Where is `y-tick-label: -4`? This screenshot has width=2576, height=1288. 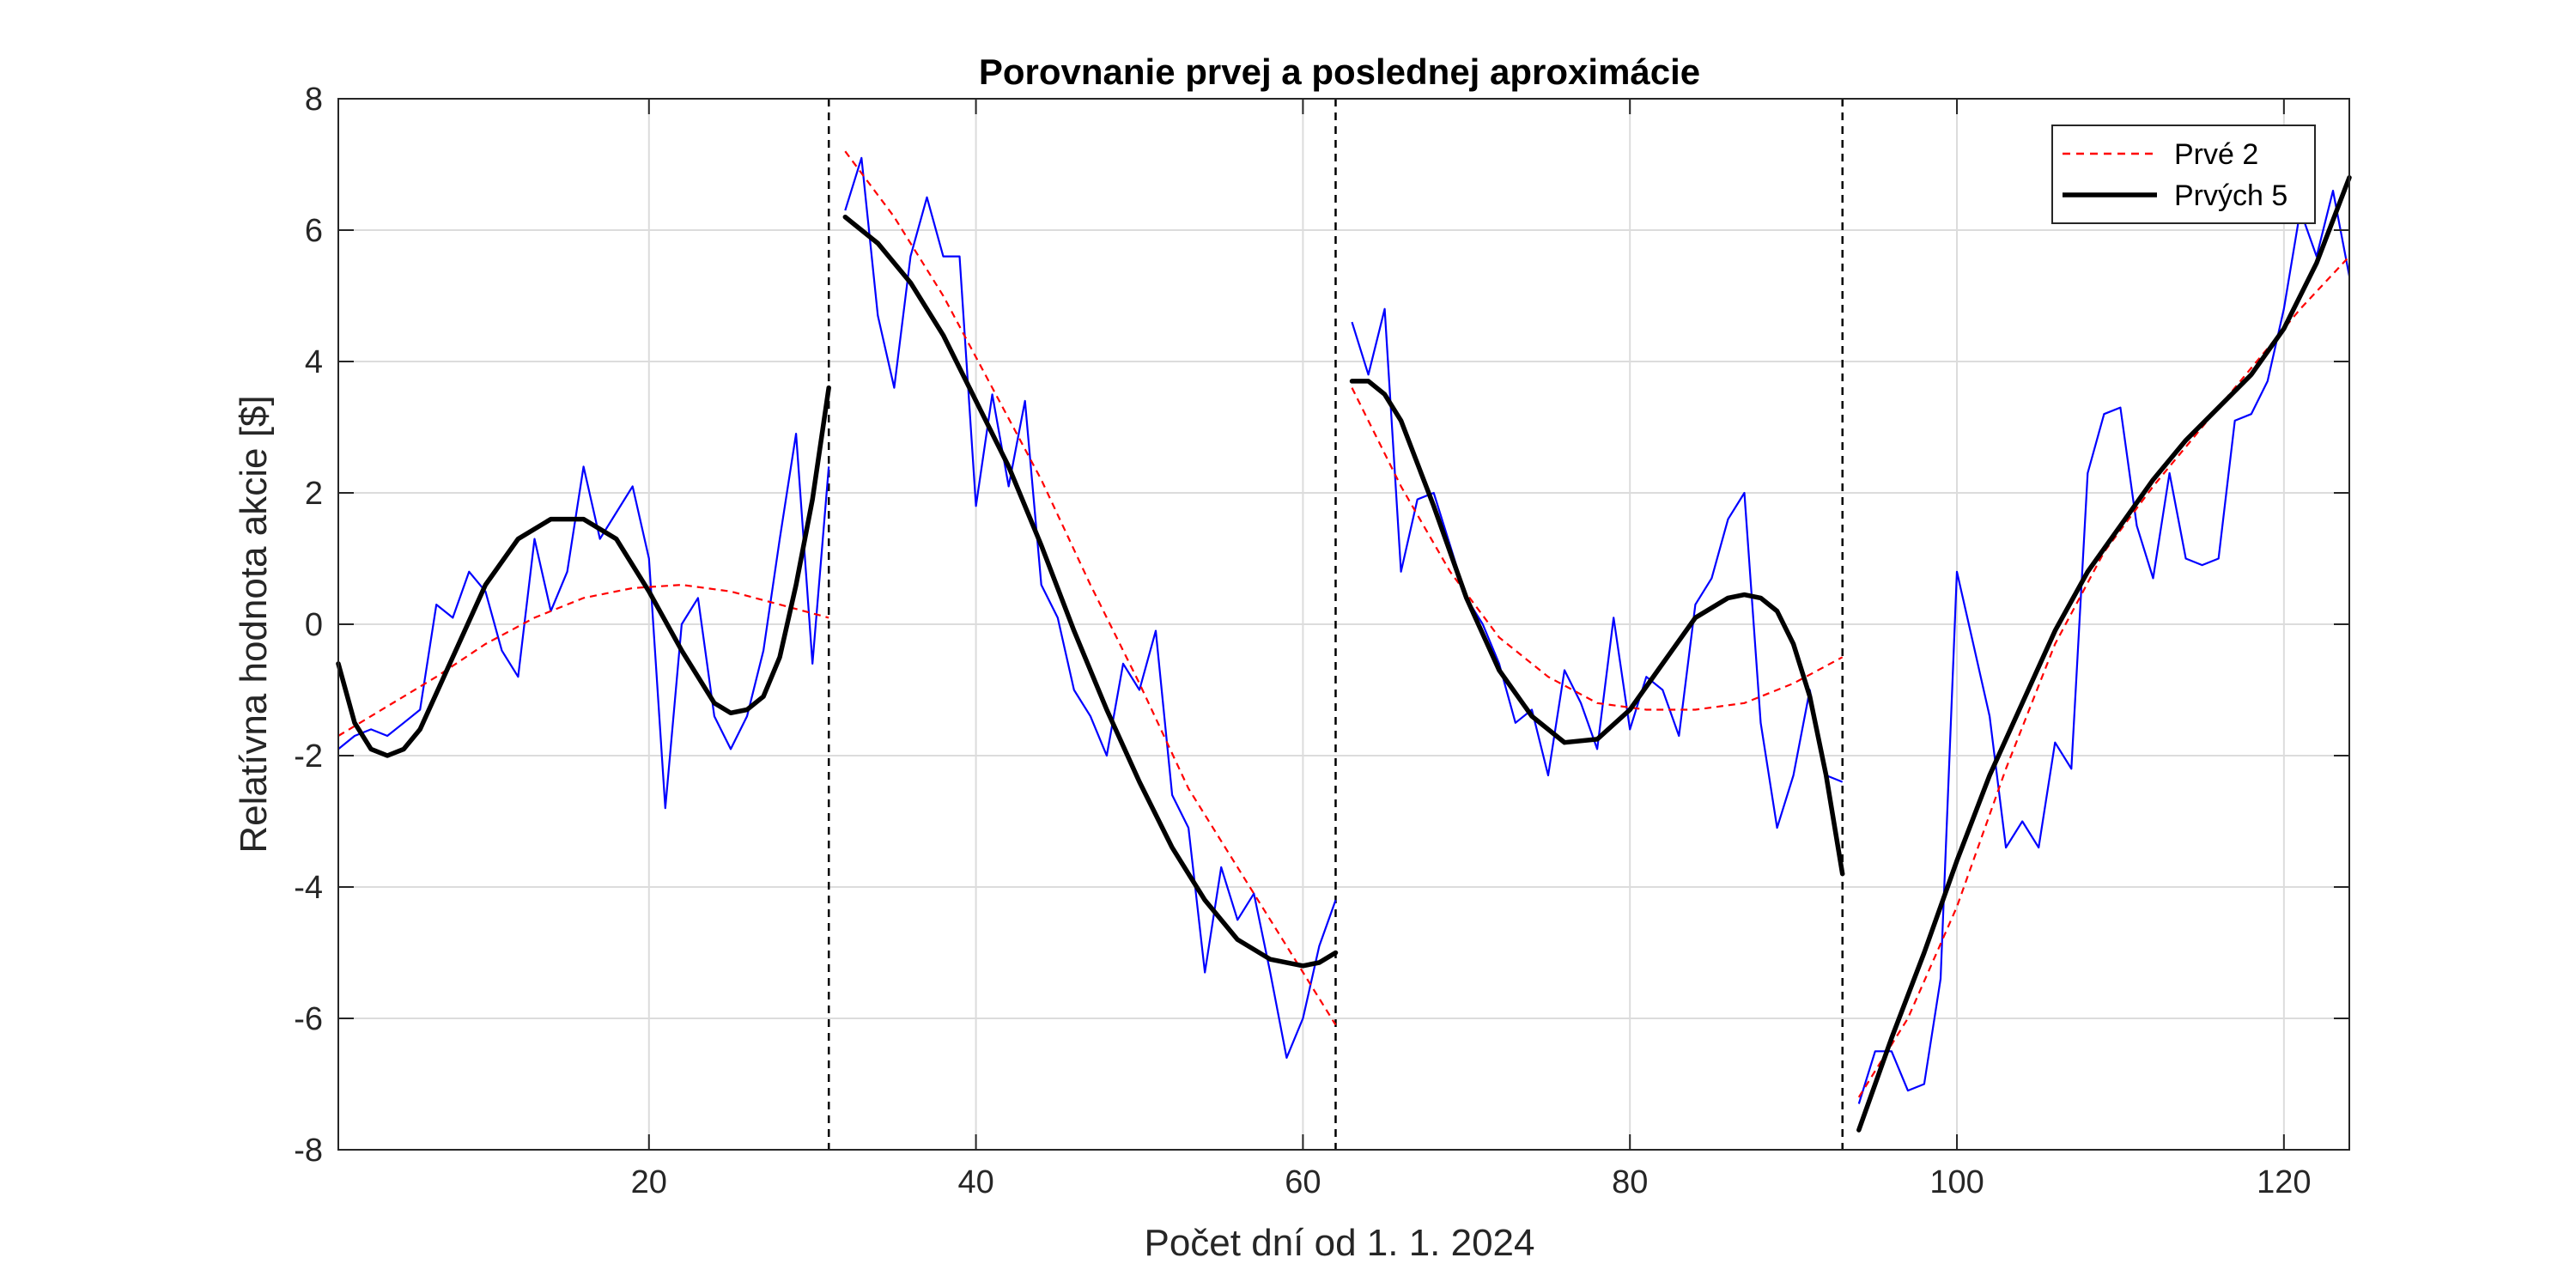
y-tick-label: -4 is located at coordinates (308, 888).